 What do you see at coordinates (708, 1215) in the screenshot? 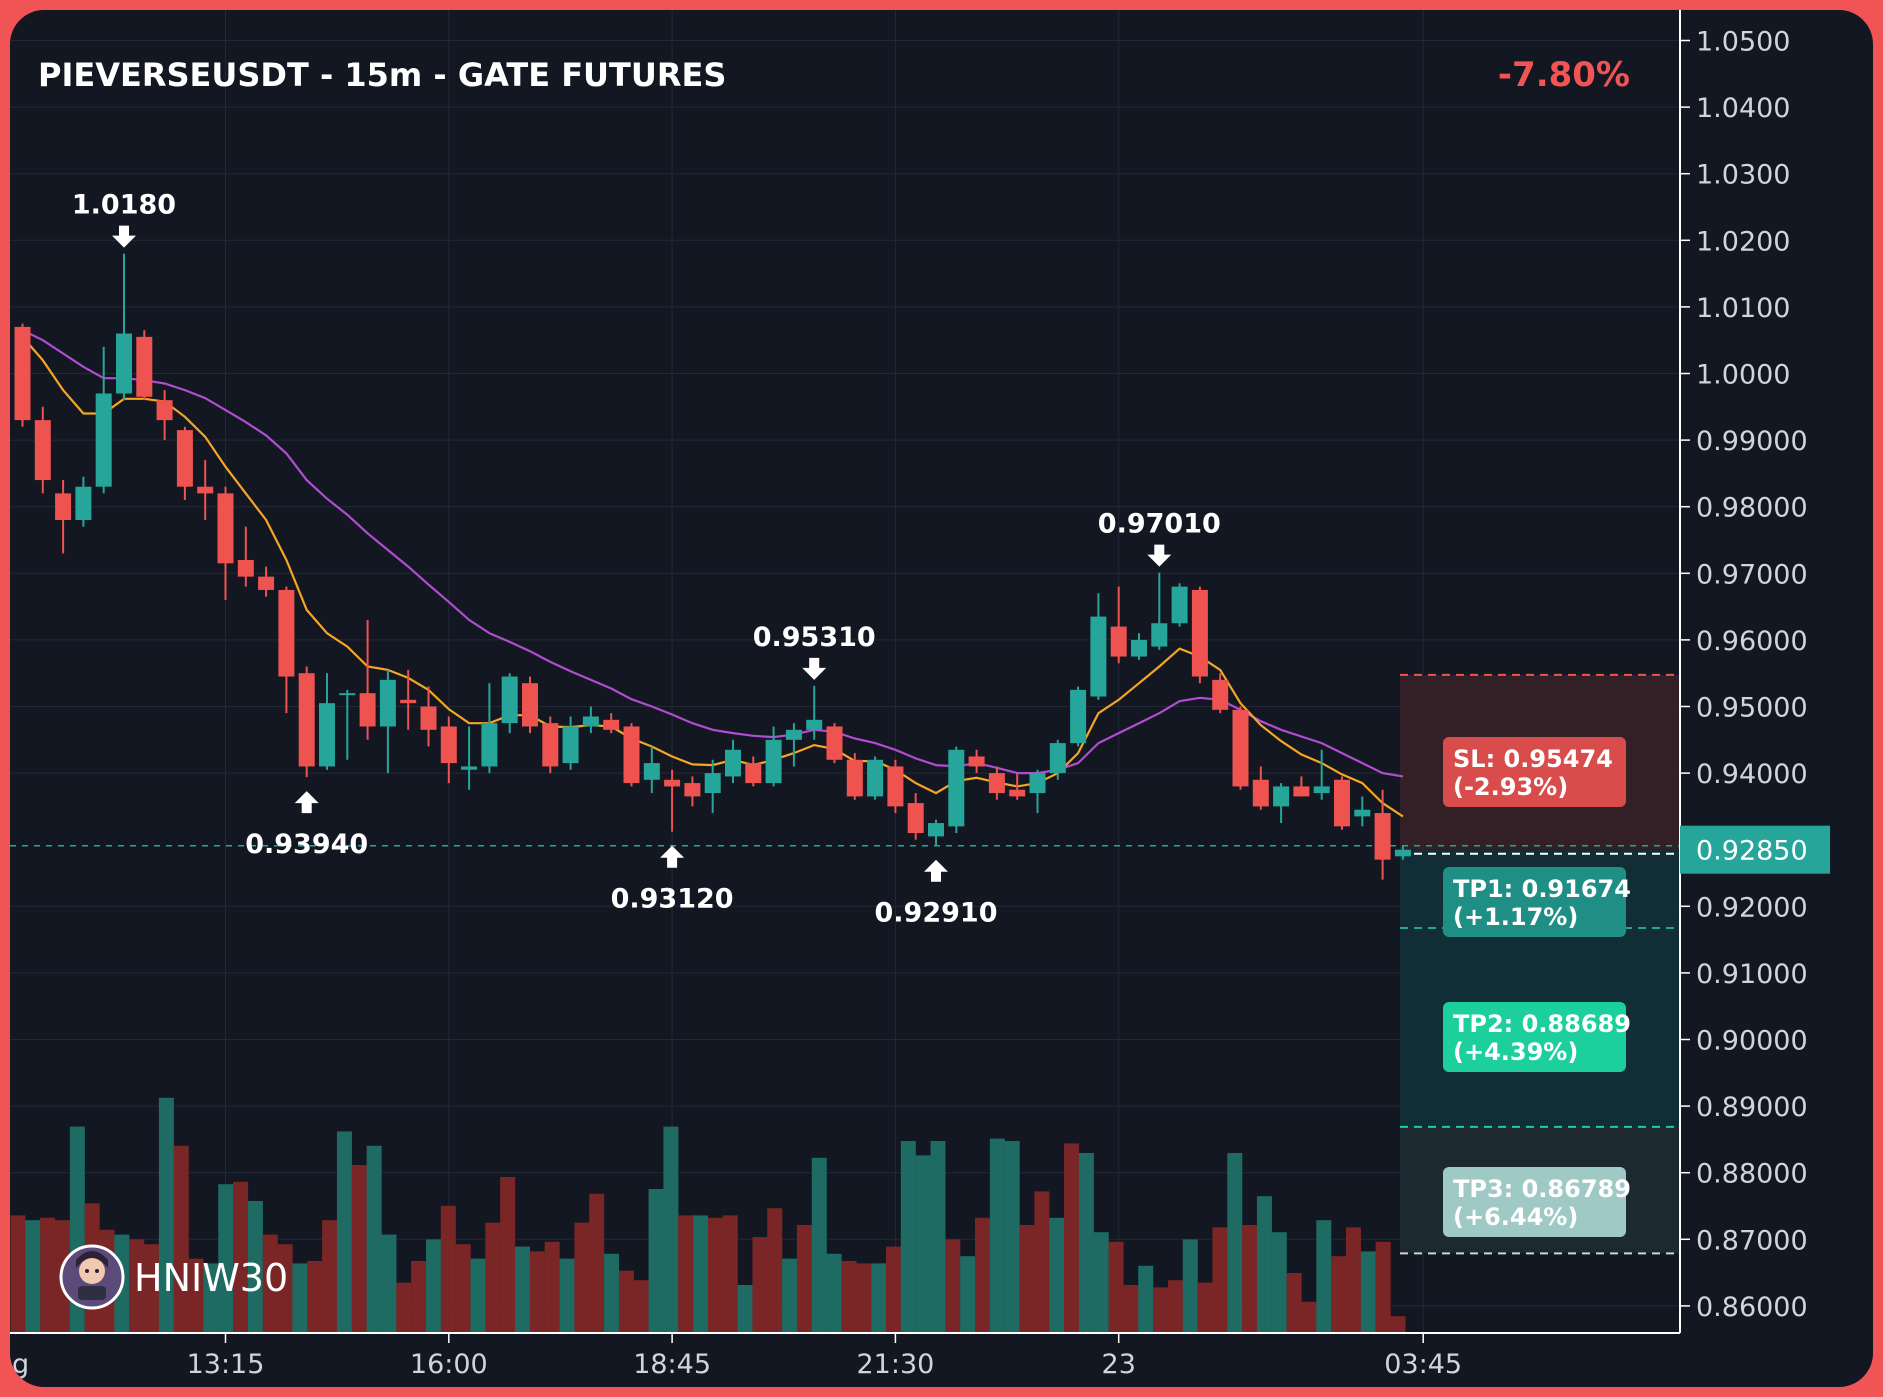
I see `volume-bars` at bounding box center [708, 1215].